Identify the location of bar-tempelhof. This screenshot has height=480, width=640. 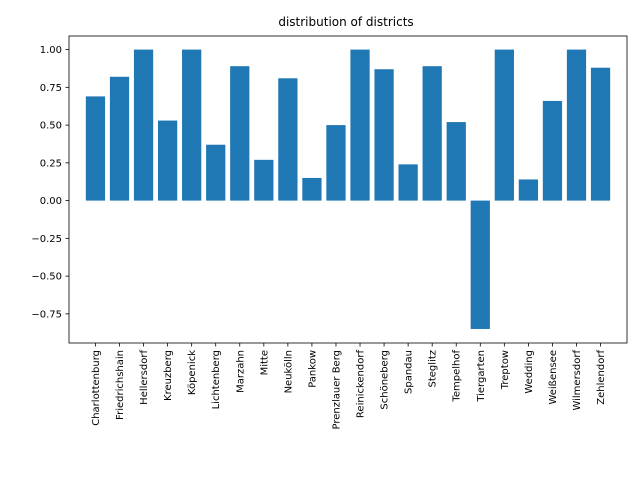
(456, 161).